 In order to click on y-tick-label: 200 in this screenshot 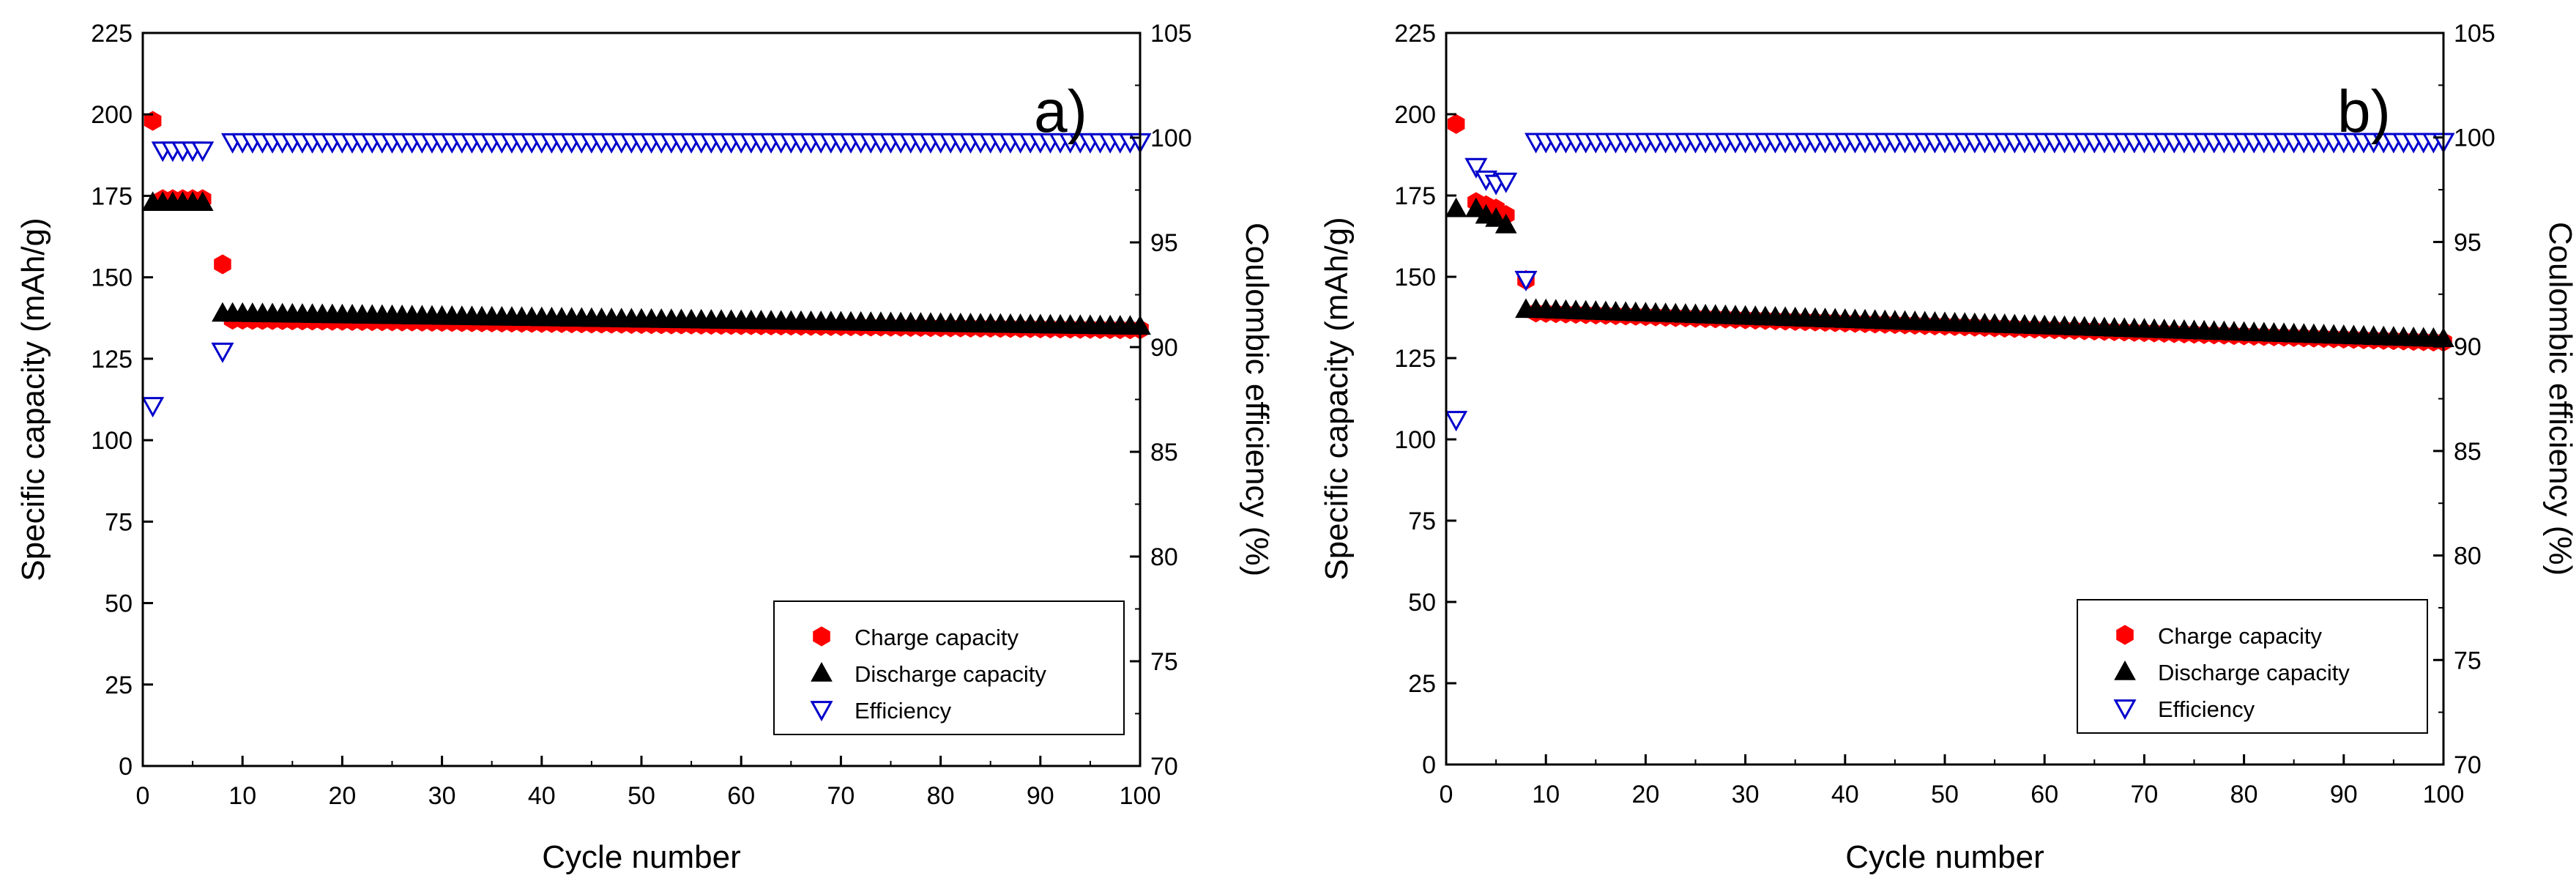, I will do `click(1415, 115)`.